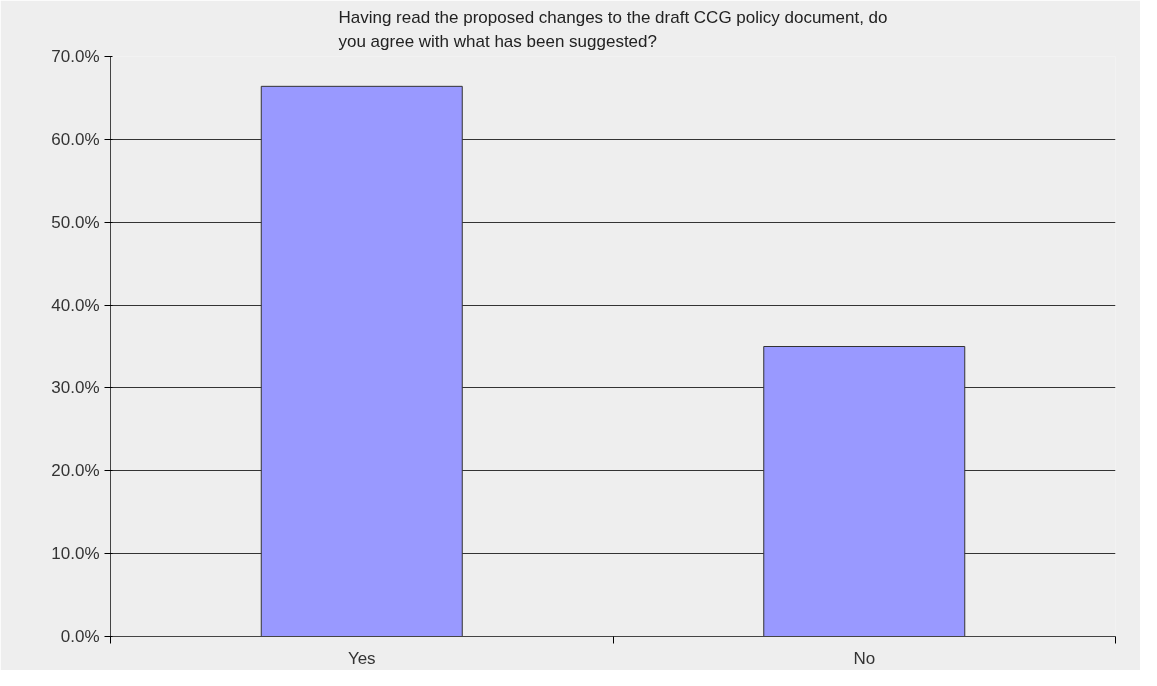 The image size is (1157, 686). I want to click on y-tick-label: 20.0%, so click(75, 471).